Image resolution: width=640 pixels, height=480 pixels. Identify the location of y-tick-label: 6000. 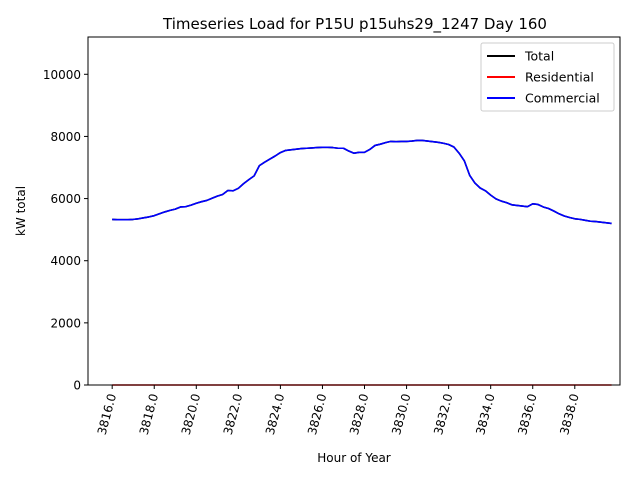
(65, 199).